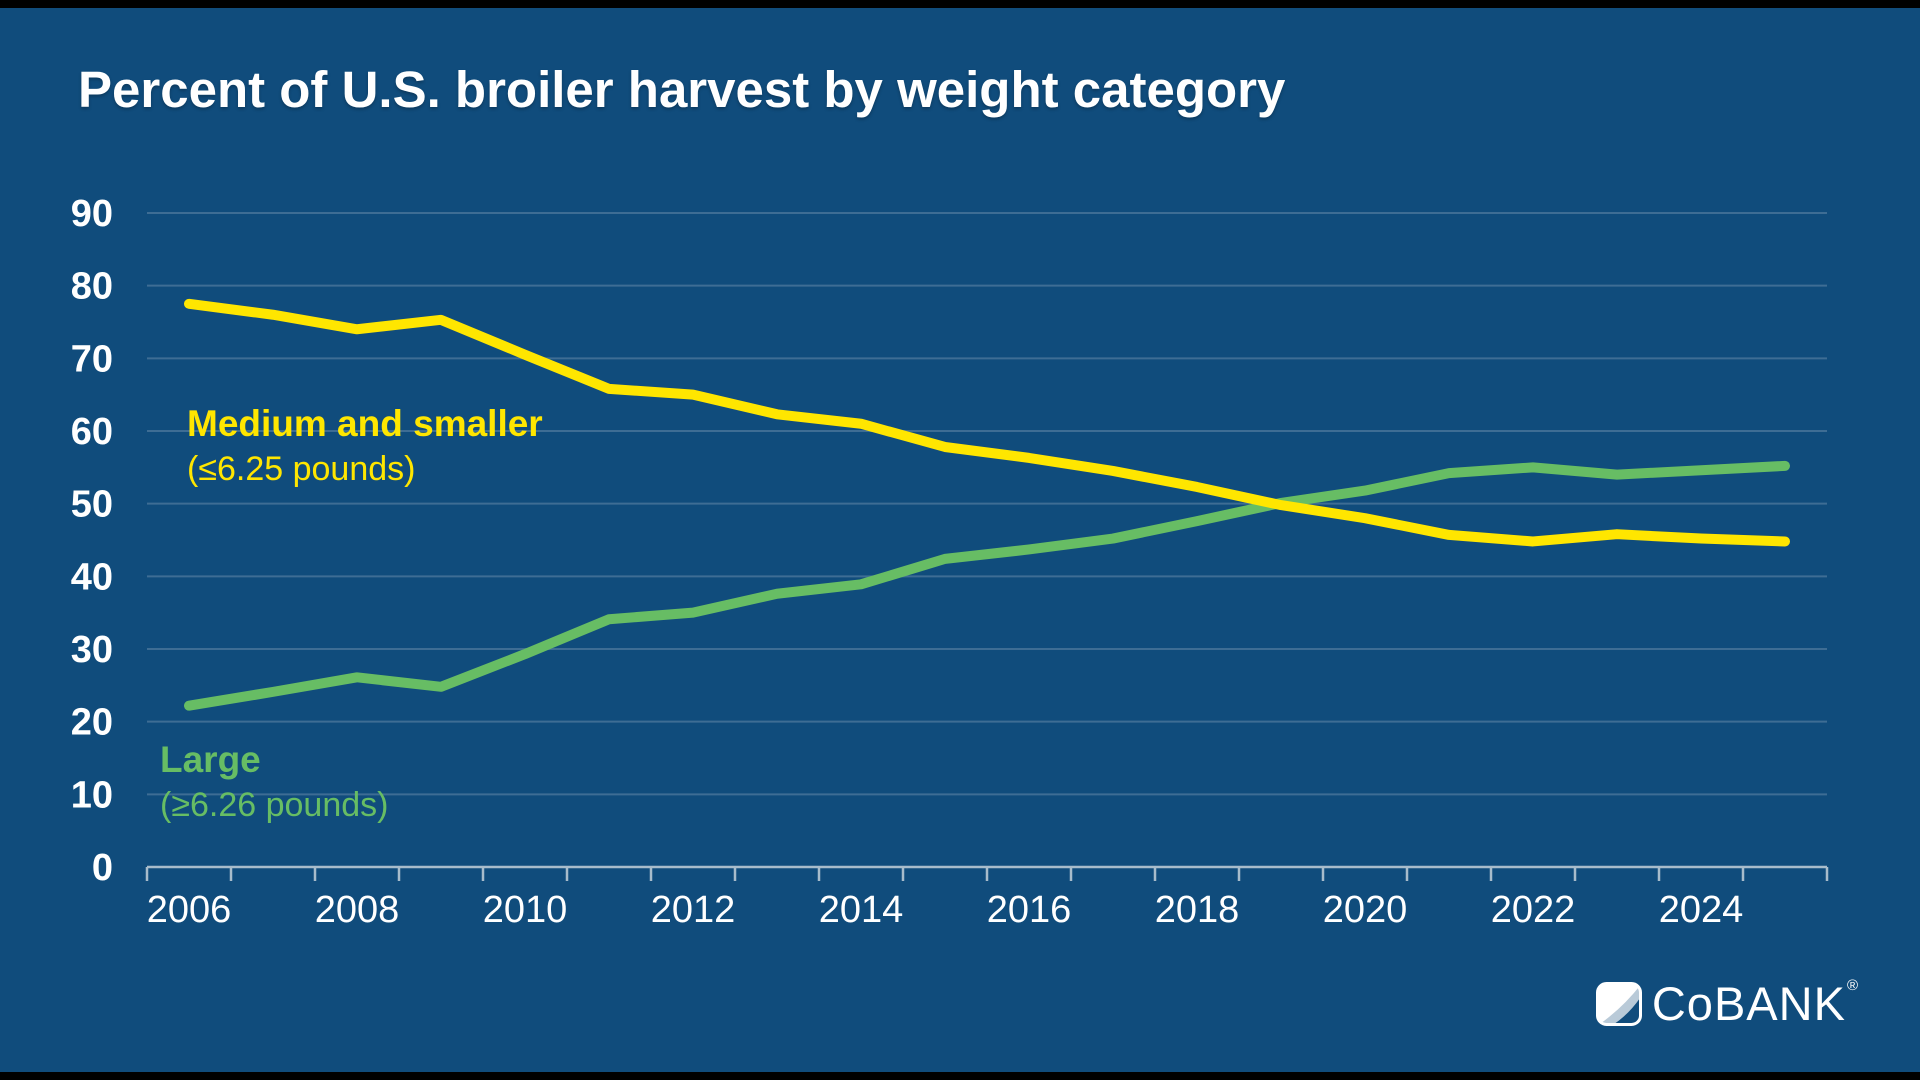  I want to click on x-tick-label: 2024, so click(1701, 910).